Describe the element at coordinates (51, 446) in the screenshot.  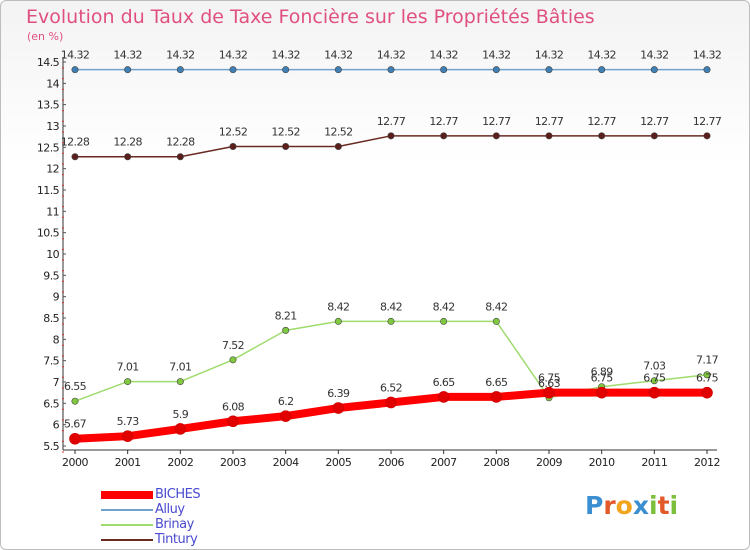
I see `y-tick-label: 5.5` at that location.